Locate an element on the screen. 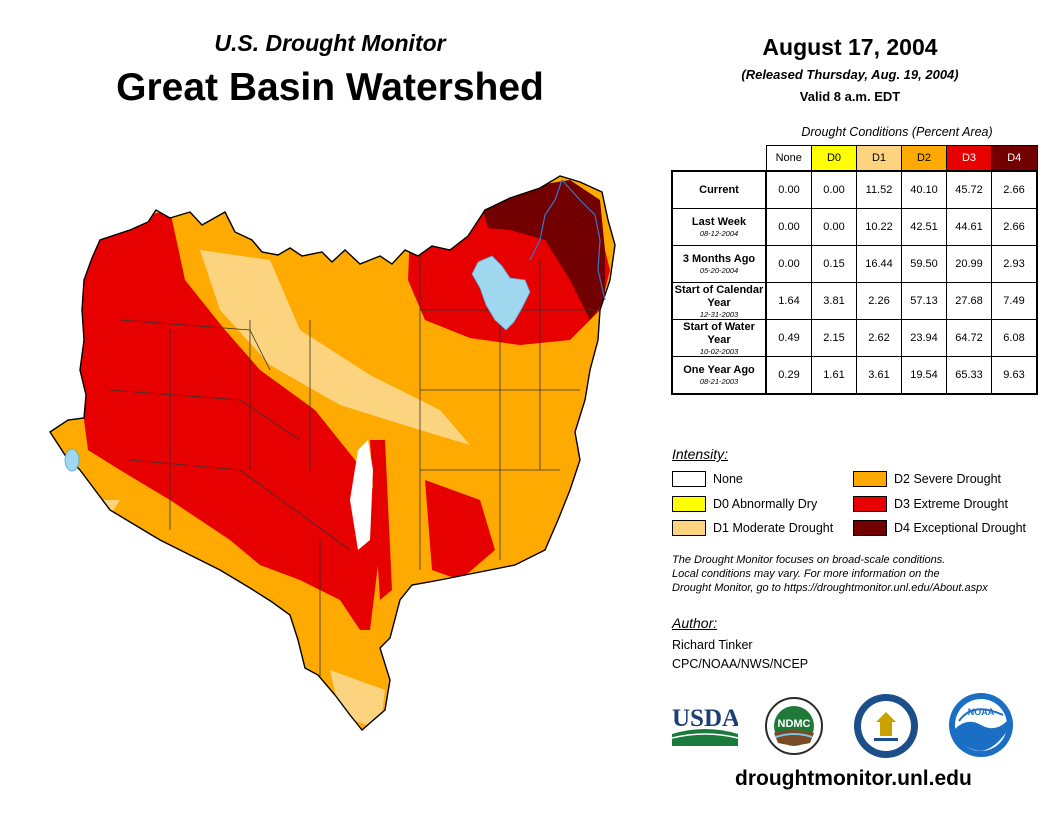 The width and height of the screenshot is (1056, 816). table-cell: 2.62 is located at coordinates (879, 338).